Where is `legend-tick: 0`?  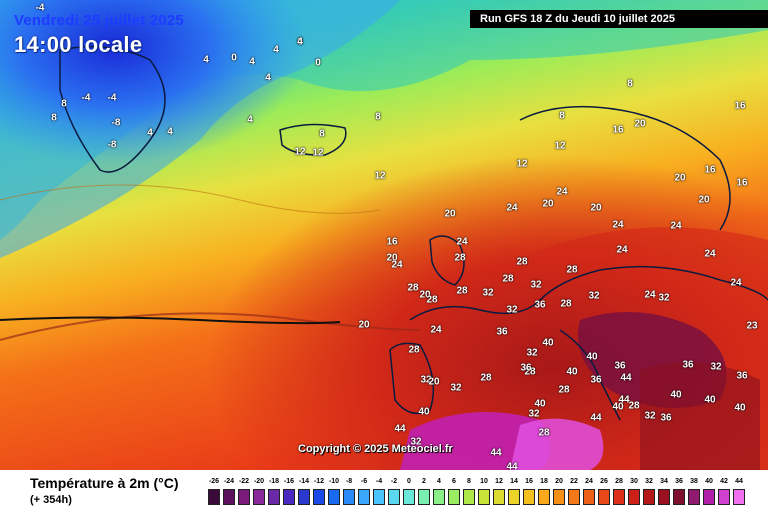
legend-tick: 0 is located at coordinates (409, 481).